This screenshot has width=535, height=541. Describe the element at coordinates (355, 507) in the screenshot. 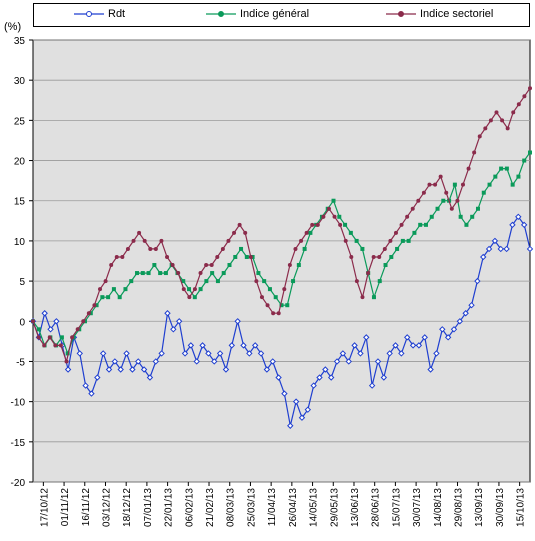

I see `x-tick-label: 13/06/13` at that location.